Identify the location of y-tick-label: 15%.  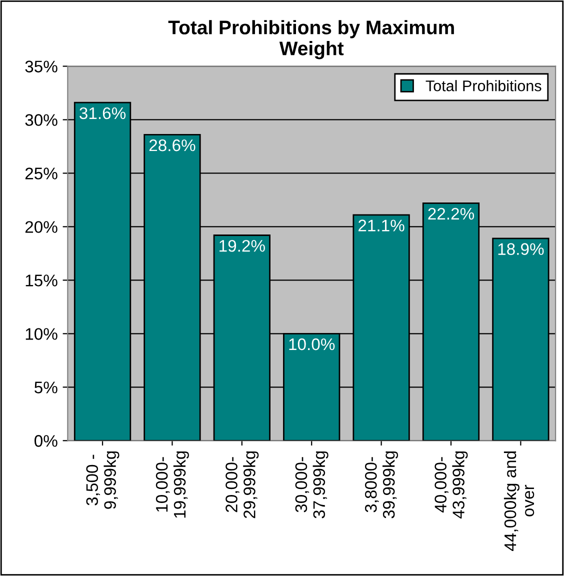
(42, 280).